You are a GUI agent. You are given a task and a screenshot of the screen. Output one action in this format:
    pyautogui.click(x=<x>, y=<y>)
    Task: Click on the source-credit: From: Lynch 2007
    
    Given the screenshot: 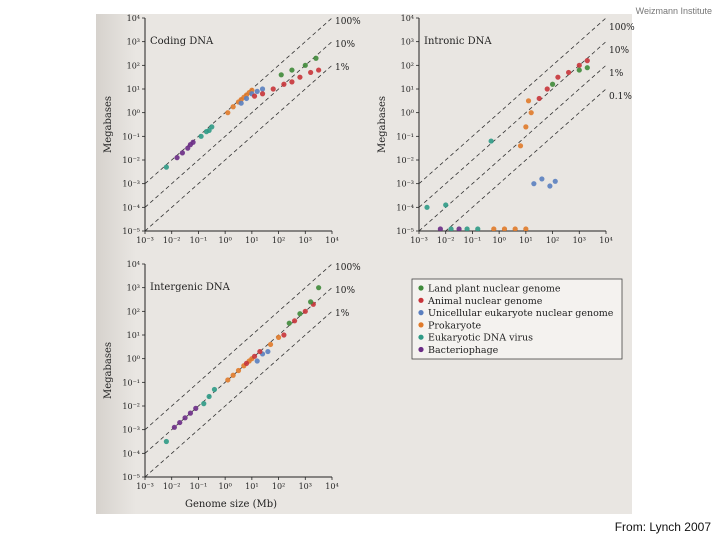 What is the action you would take?
    pyautogui.click(x=662, y=527)
    